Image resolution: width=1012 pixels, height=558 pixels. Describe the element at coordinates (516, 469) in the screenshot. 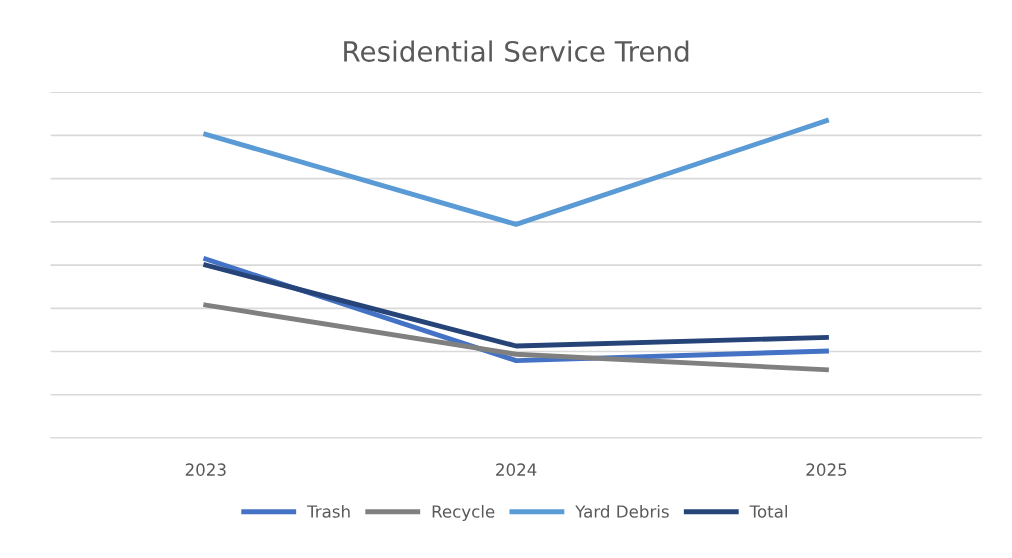

I see `x-tick-label: 2024` at that location.